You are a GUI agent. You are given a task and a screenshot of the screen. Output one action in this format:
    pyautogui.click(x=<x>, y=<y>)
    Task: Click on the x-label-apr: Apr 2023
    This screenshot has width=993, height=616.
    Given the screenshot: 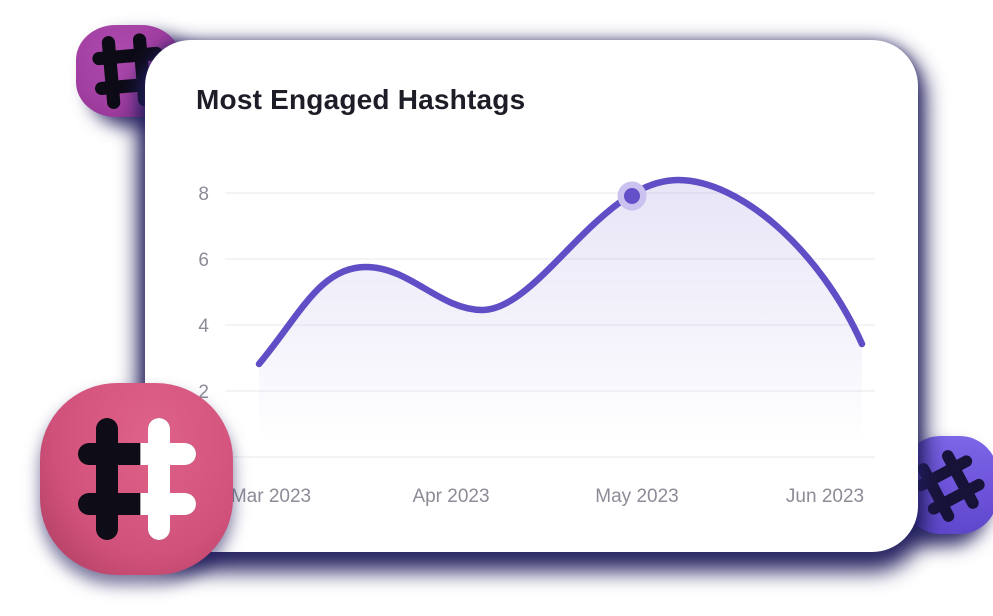 What is the action you would take?
    pyautogui.click(x=450, y=496)
    